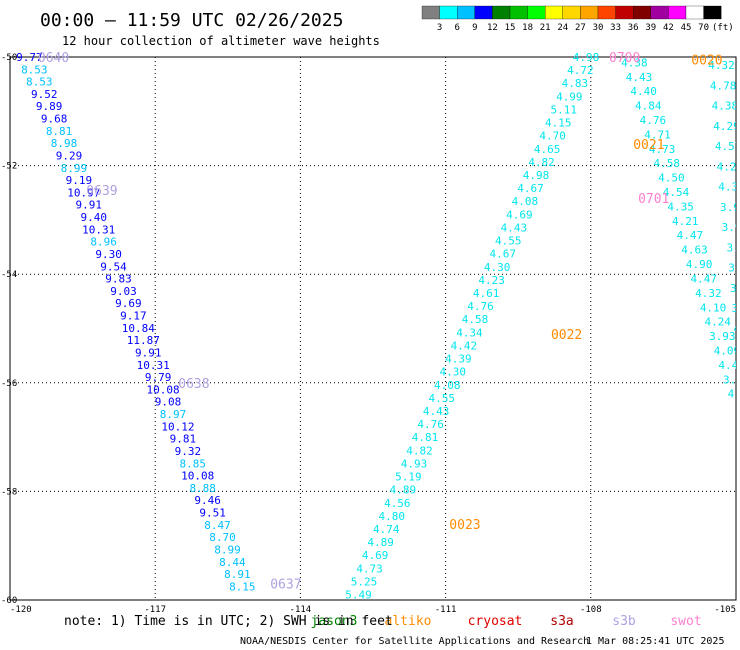 The image size is (740, 650). Describe the element at coordinates (648, 106) in the screenshot. I see `wave-height-label: 4.84` at that location.